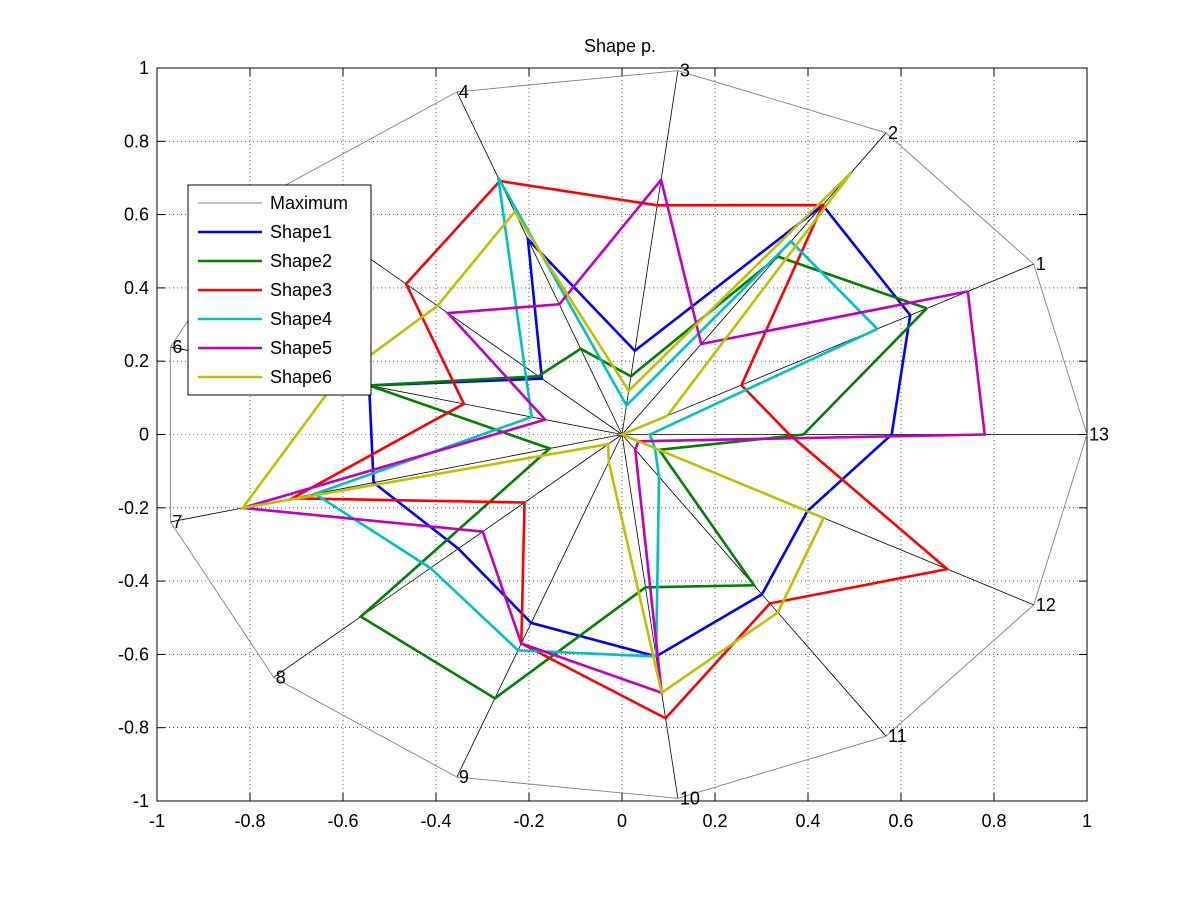  Describe the element at coordinates (144, 68) in the screenshot. I see `y-tick-label: 1` at that location.